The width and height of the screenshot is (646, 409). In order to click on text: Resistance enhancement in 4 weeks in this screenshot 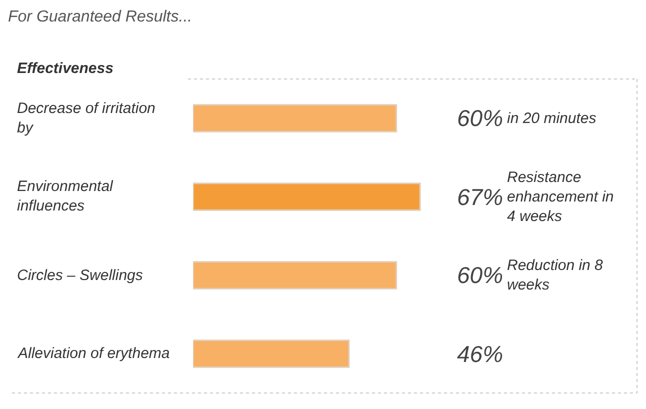, I will do `click(560, 197)`.